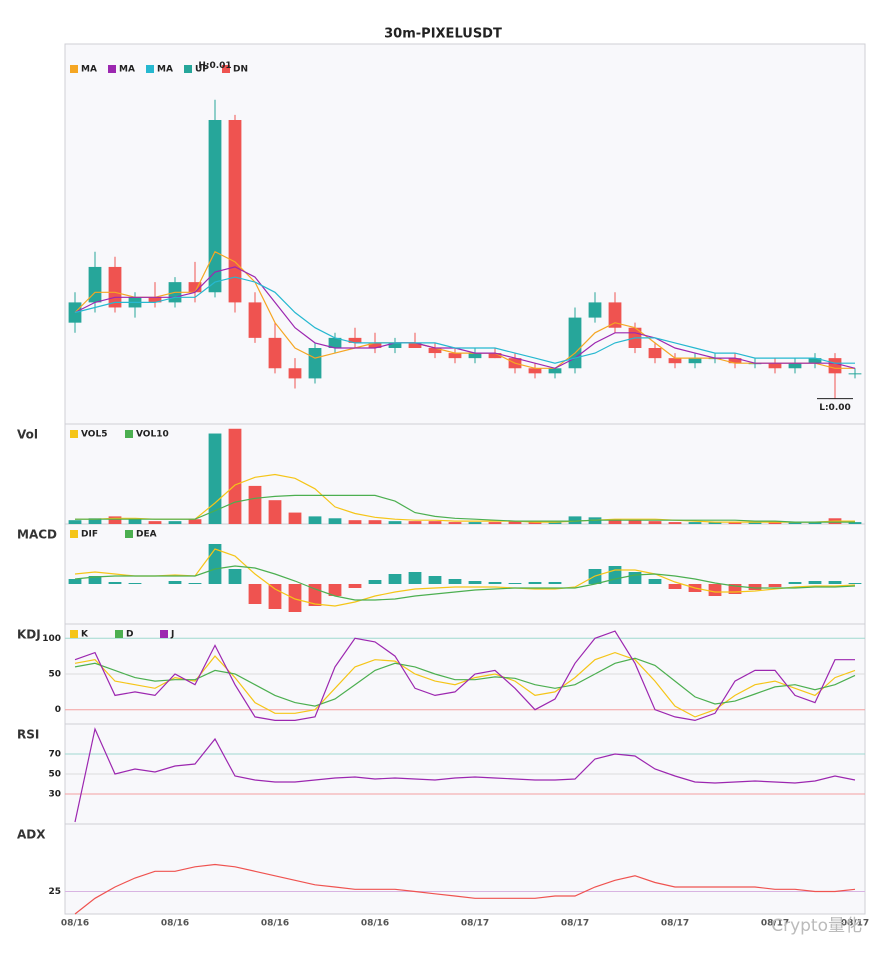  What do you see at coordinates (152, 435) in the screenshot?
I see `legend-label: VOL10` at bounding box center [152, 435].